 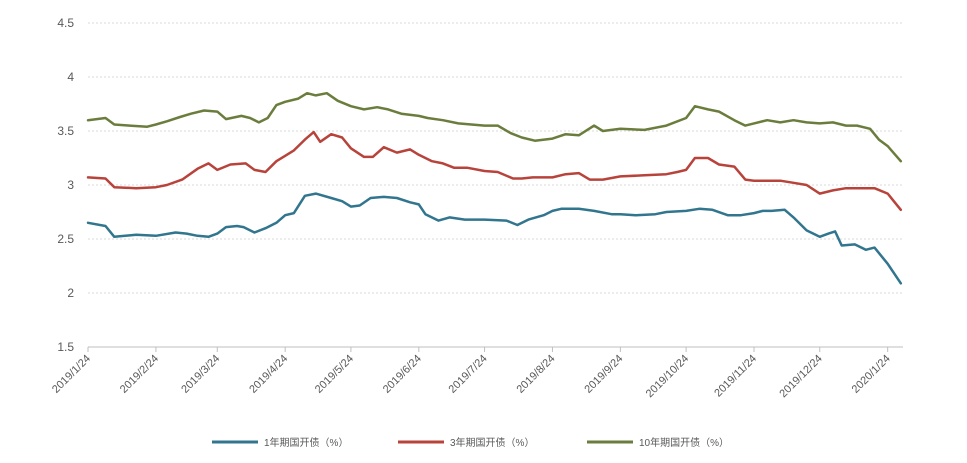 What do you see at coordinates (468, 374) in the screenshot?
I see `x-tick-label: 2019/7/24` at bounding box center [468, 374].